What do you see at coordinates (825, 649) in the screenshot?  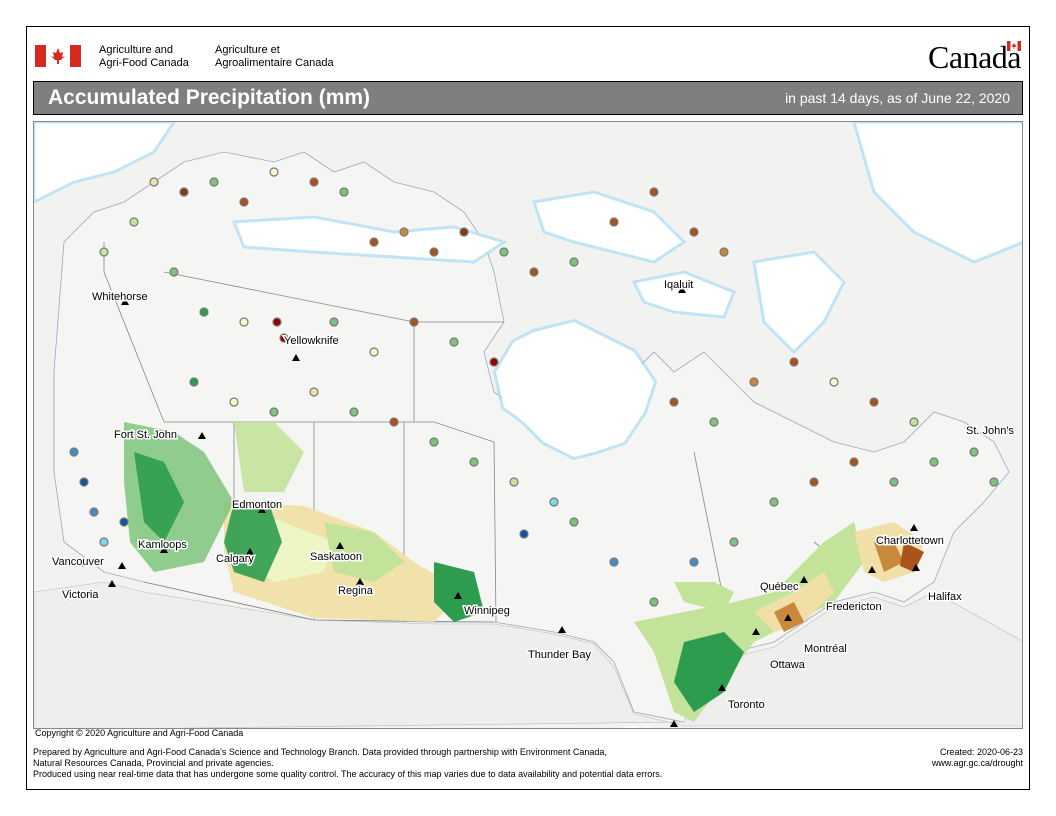 I see `city-label: Montréal` at bounding box center [825, 649].